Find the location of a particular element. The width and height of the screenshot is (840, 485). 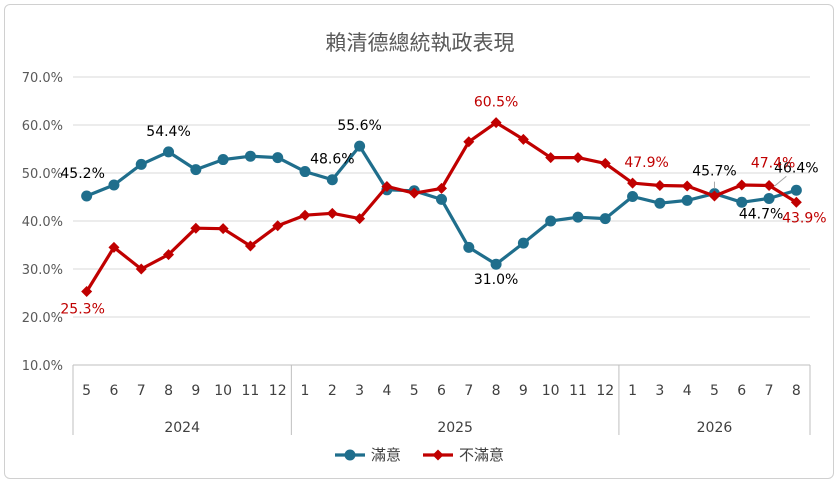

data-label-satisfied: 45.7% is located at coordinates (714, 172).